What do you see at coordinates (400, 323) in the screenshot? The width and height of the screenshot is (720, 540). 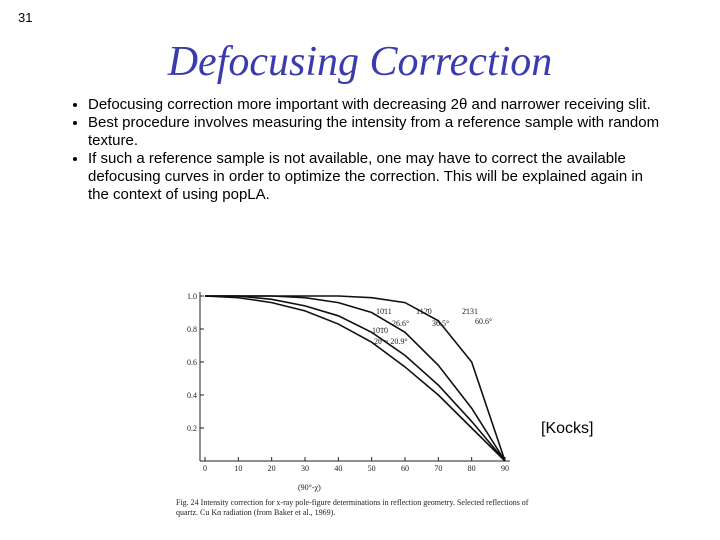 I see `curve-angle: 26.6°` at bounding box center [400, 323].